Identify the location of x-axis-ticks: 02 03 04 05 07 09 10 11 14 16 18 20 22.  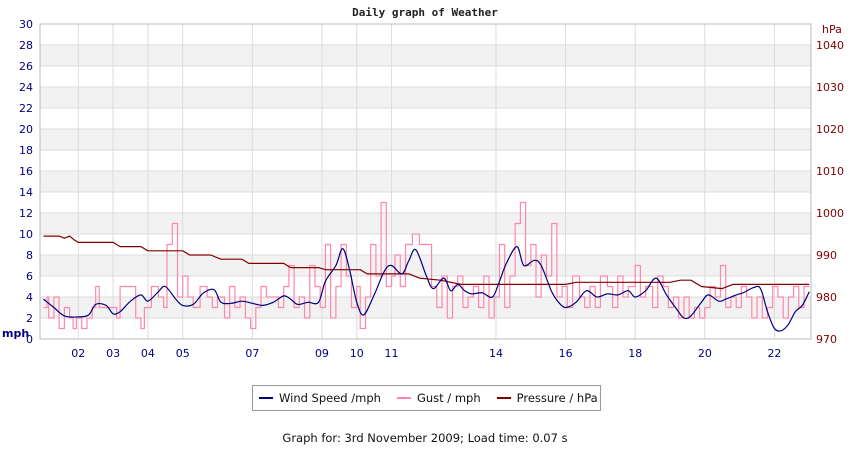
(426, 353).